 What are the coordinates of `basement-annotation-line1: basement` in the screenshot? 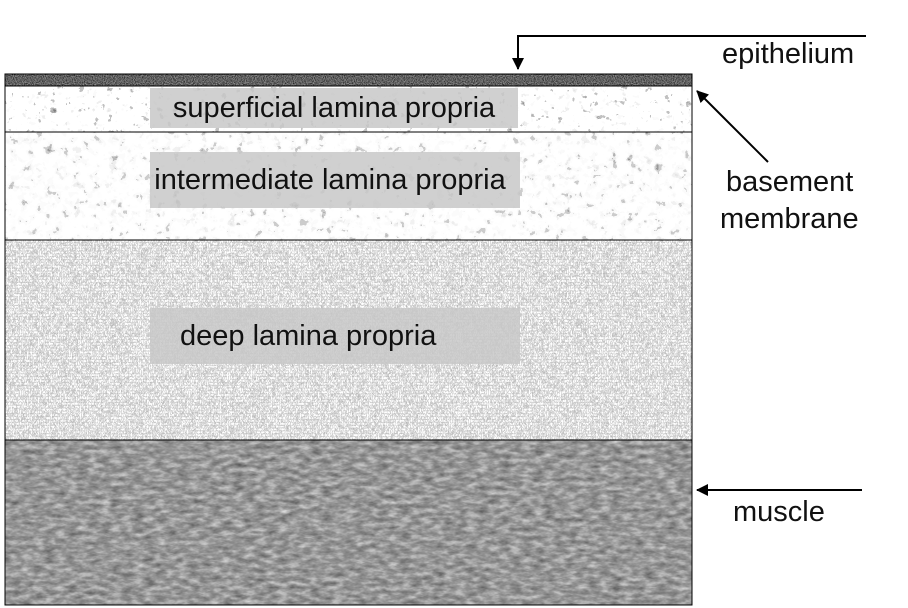 It's located at (790, 182).